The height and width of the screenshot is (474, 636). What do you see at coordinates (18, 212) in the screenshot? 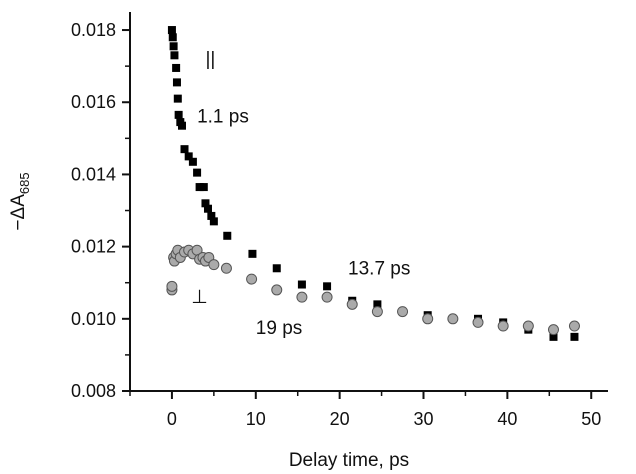
I see `y-axis-title-base: −ΔA` at bounding box center [18, 212].